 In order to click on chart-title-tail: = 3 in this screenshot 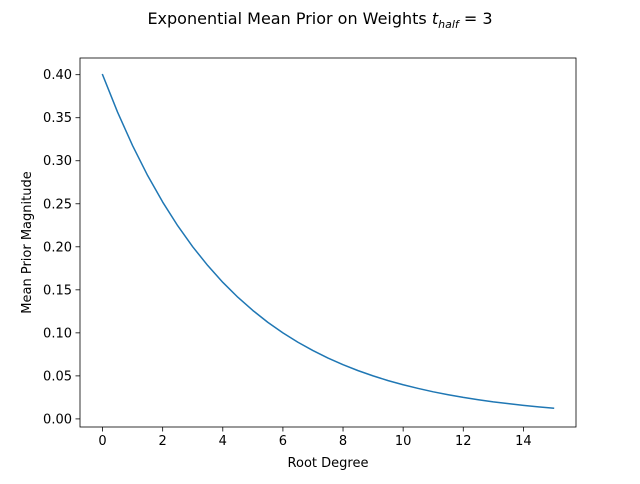, I will do `click(476, 18)`.